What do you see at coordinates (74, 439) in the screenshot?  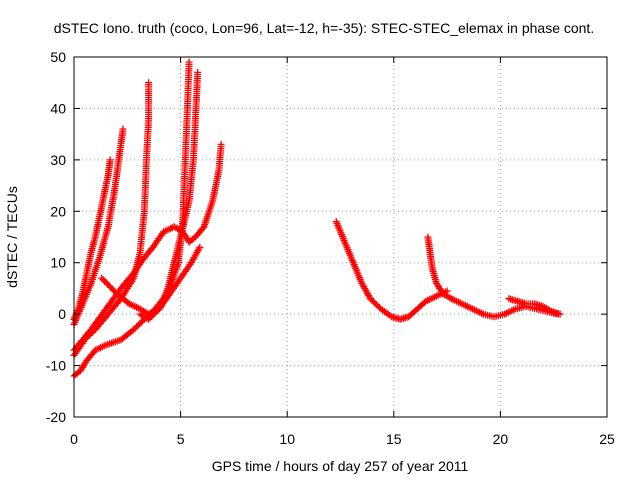 I see `x-tick-label: 0` at bounding box center [74, 439].